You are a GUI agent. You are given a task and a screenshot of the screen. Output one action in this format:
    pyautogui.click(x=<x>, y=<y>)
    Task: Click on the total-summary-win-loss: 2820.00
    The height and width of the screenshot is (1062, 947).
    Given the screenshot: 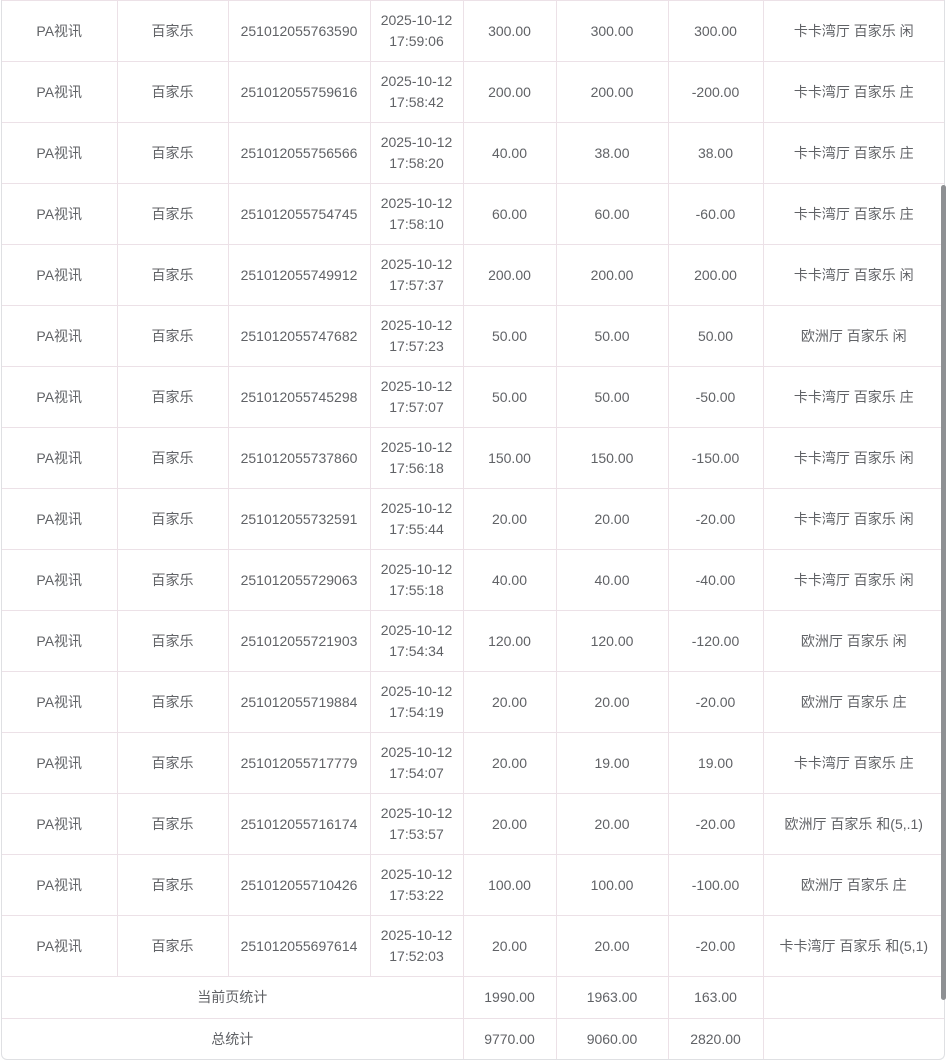 What is the action you would take?
    pyautogui.click(x=715, y=1038)
    